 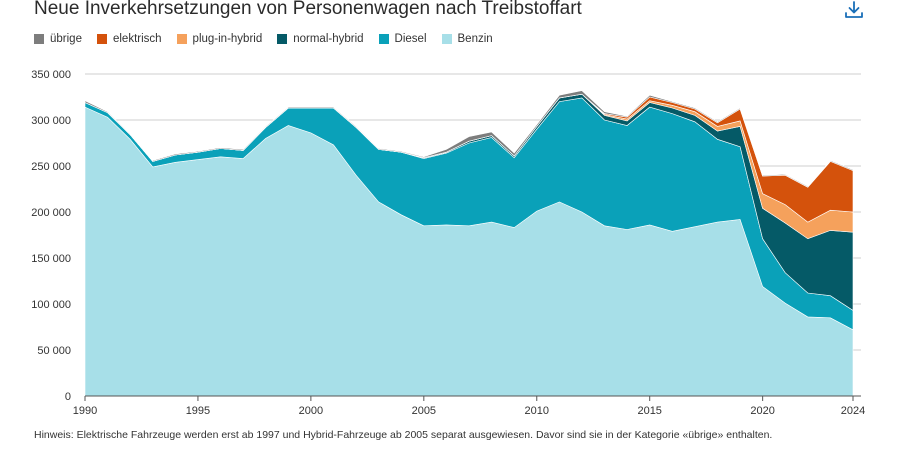 I want to click on y-tick-label: 50 000, so click(x=54, y=351).